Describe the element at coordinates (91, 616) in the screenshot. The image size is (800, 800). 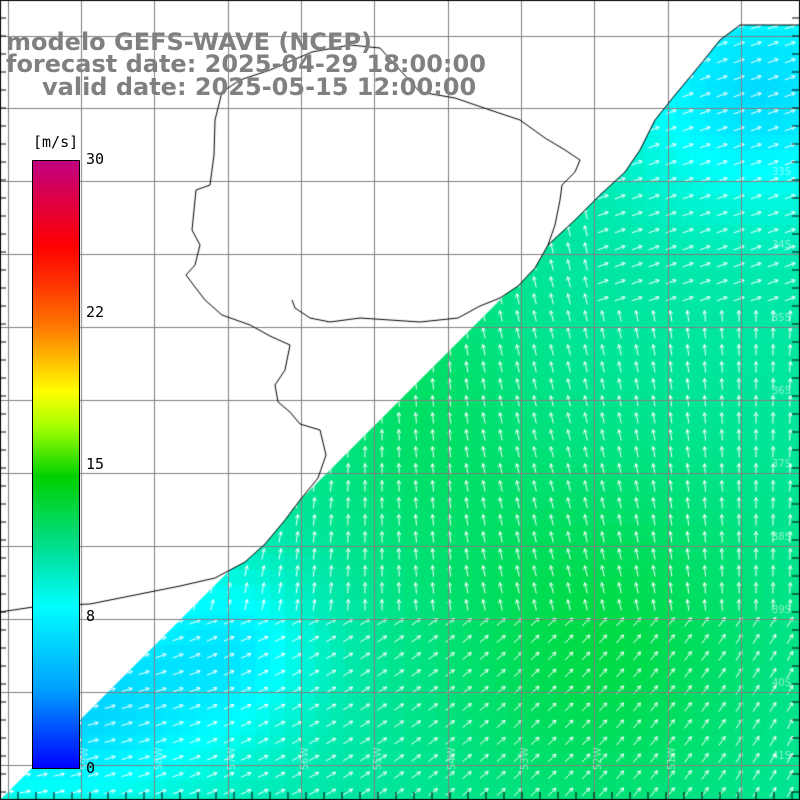
I see `colorbar-tick-8: 8` at that location.